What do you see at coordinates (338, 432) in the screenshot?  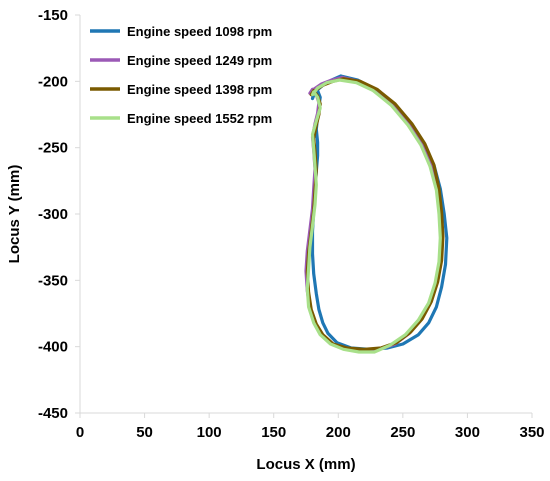 I see `x-tick-label: 200` at bounding box center [338, 432].